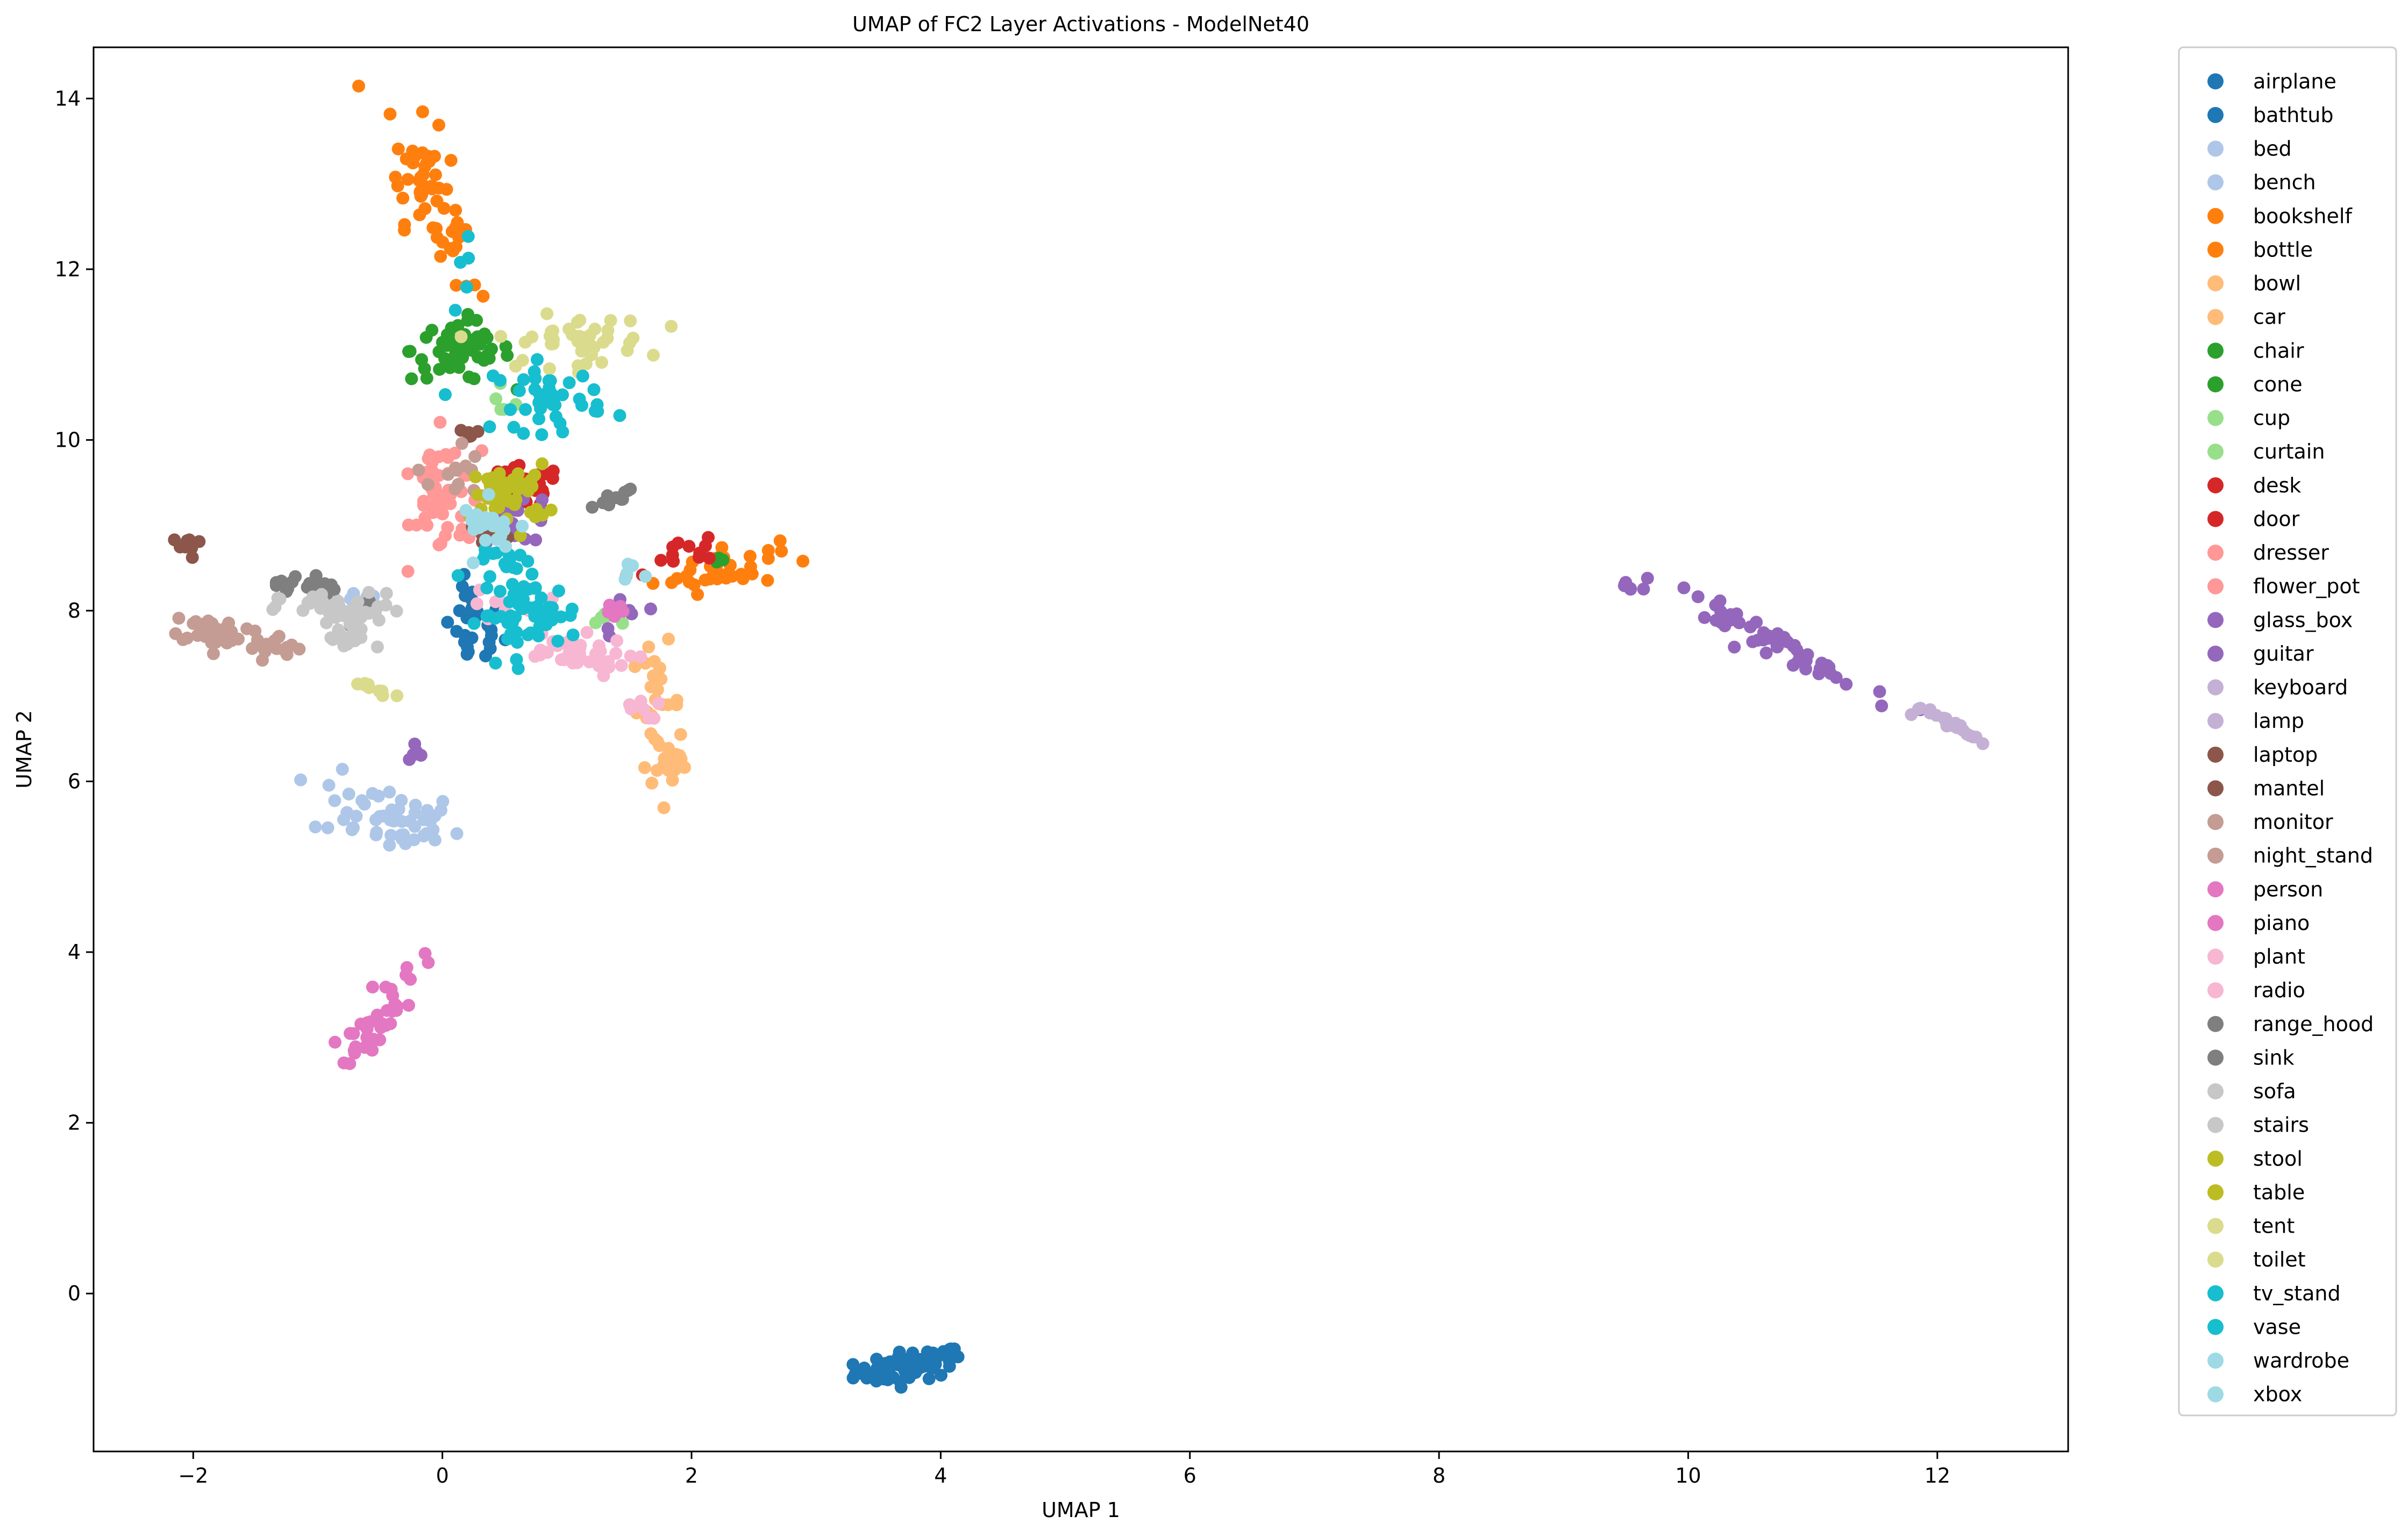 This screenshot has width=2408, height=1538. I want to click on legend-label: person, so click(2288, 889).